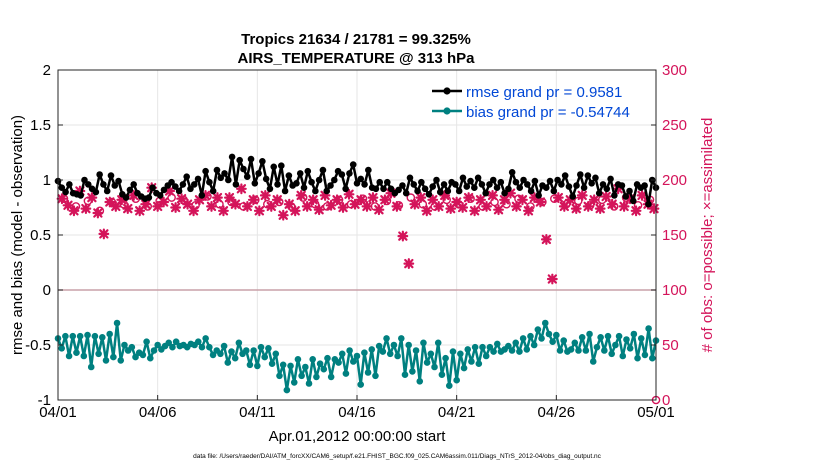 The image size is (830, 470). Describe the element at coordinates (357, 408) in the screenshot. I see `x-axis: 04/01 04/06 04/11 04/16 04/21 04/26 05/01` at that location.